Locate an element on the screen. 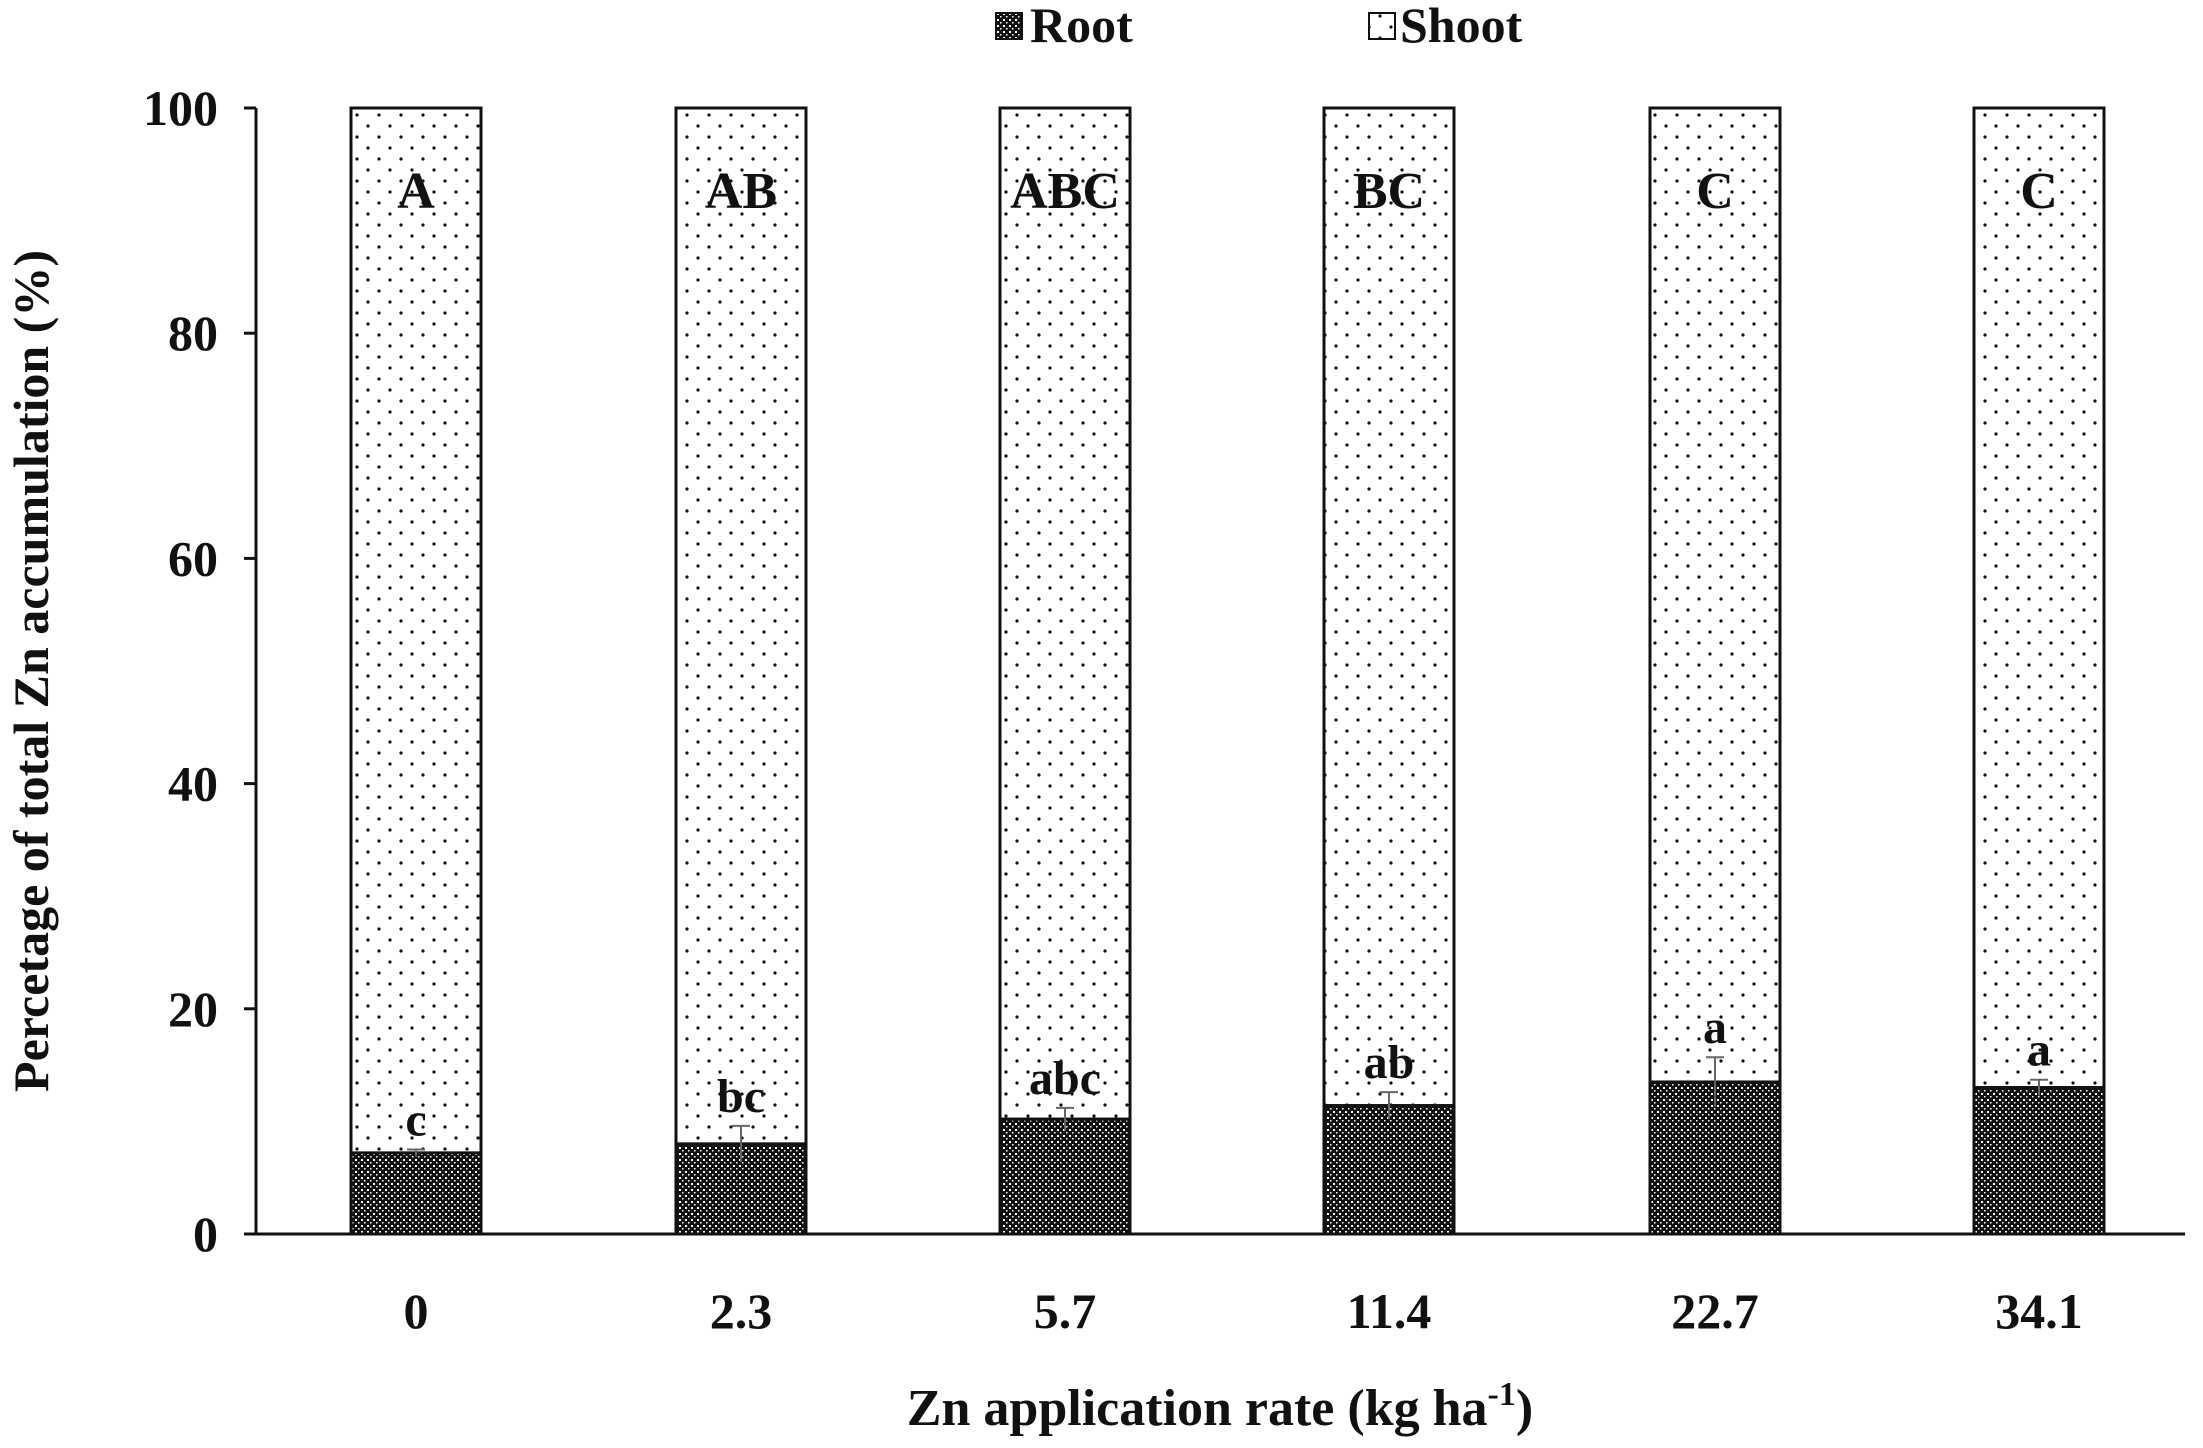  shoot-significance-letter: BC is located at coordinates (1389, 191).